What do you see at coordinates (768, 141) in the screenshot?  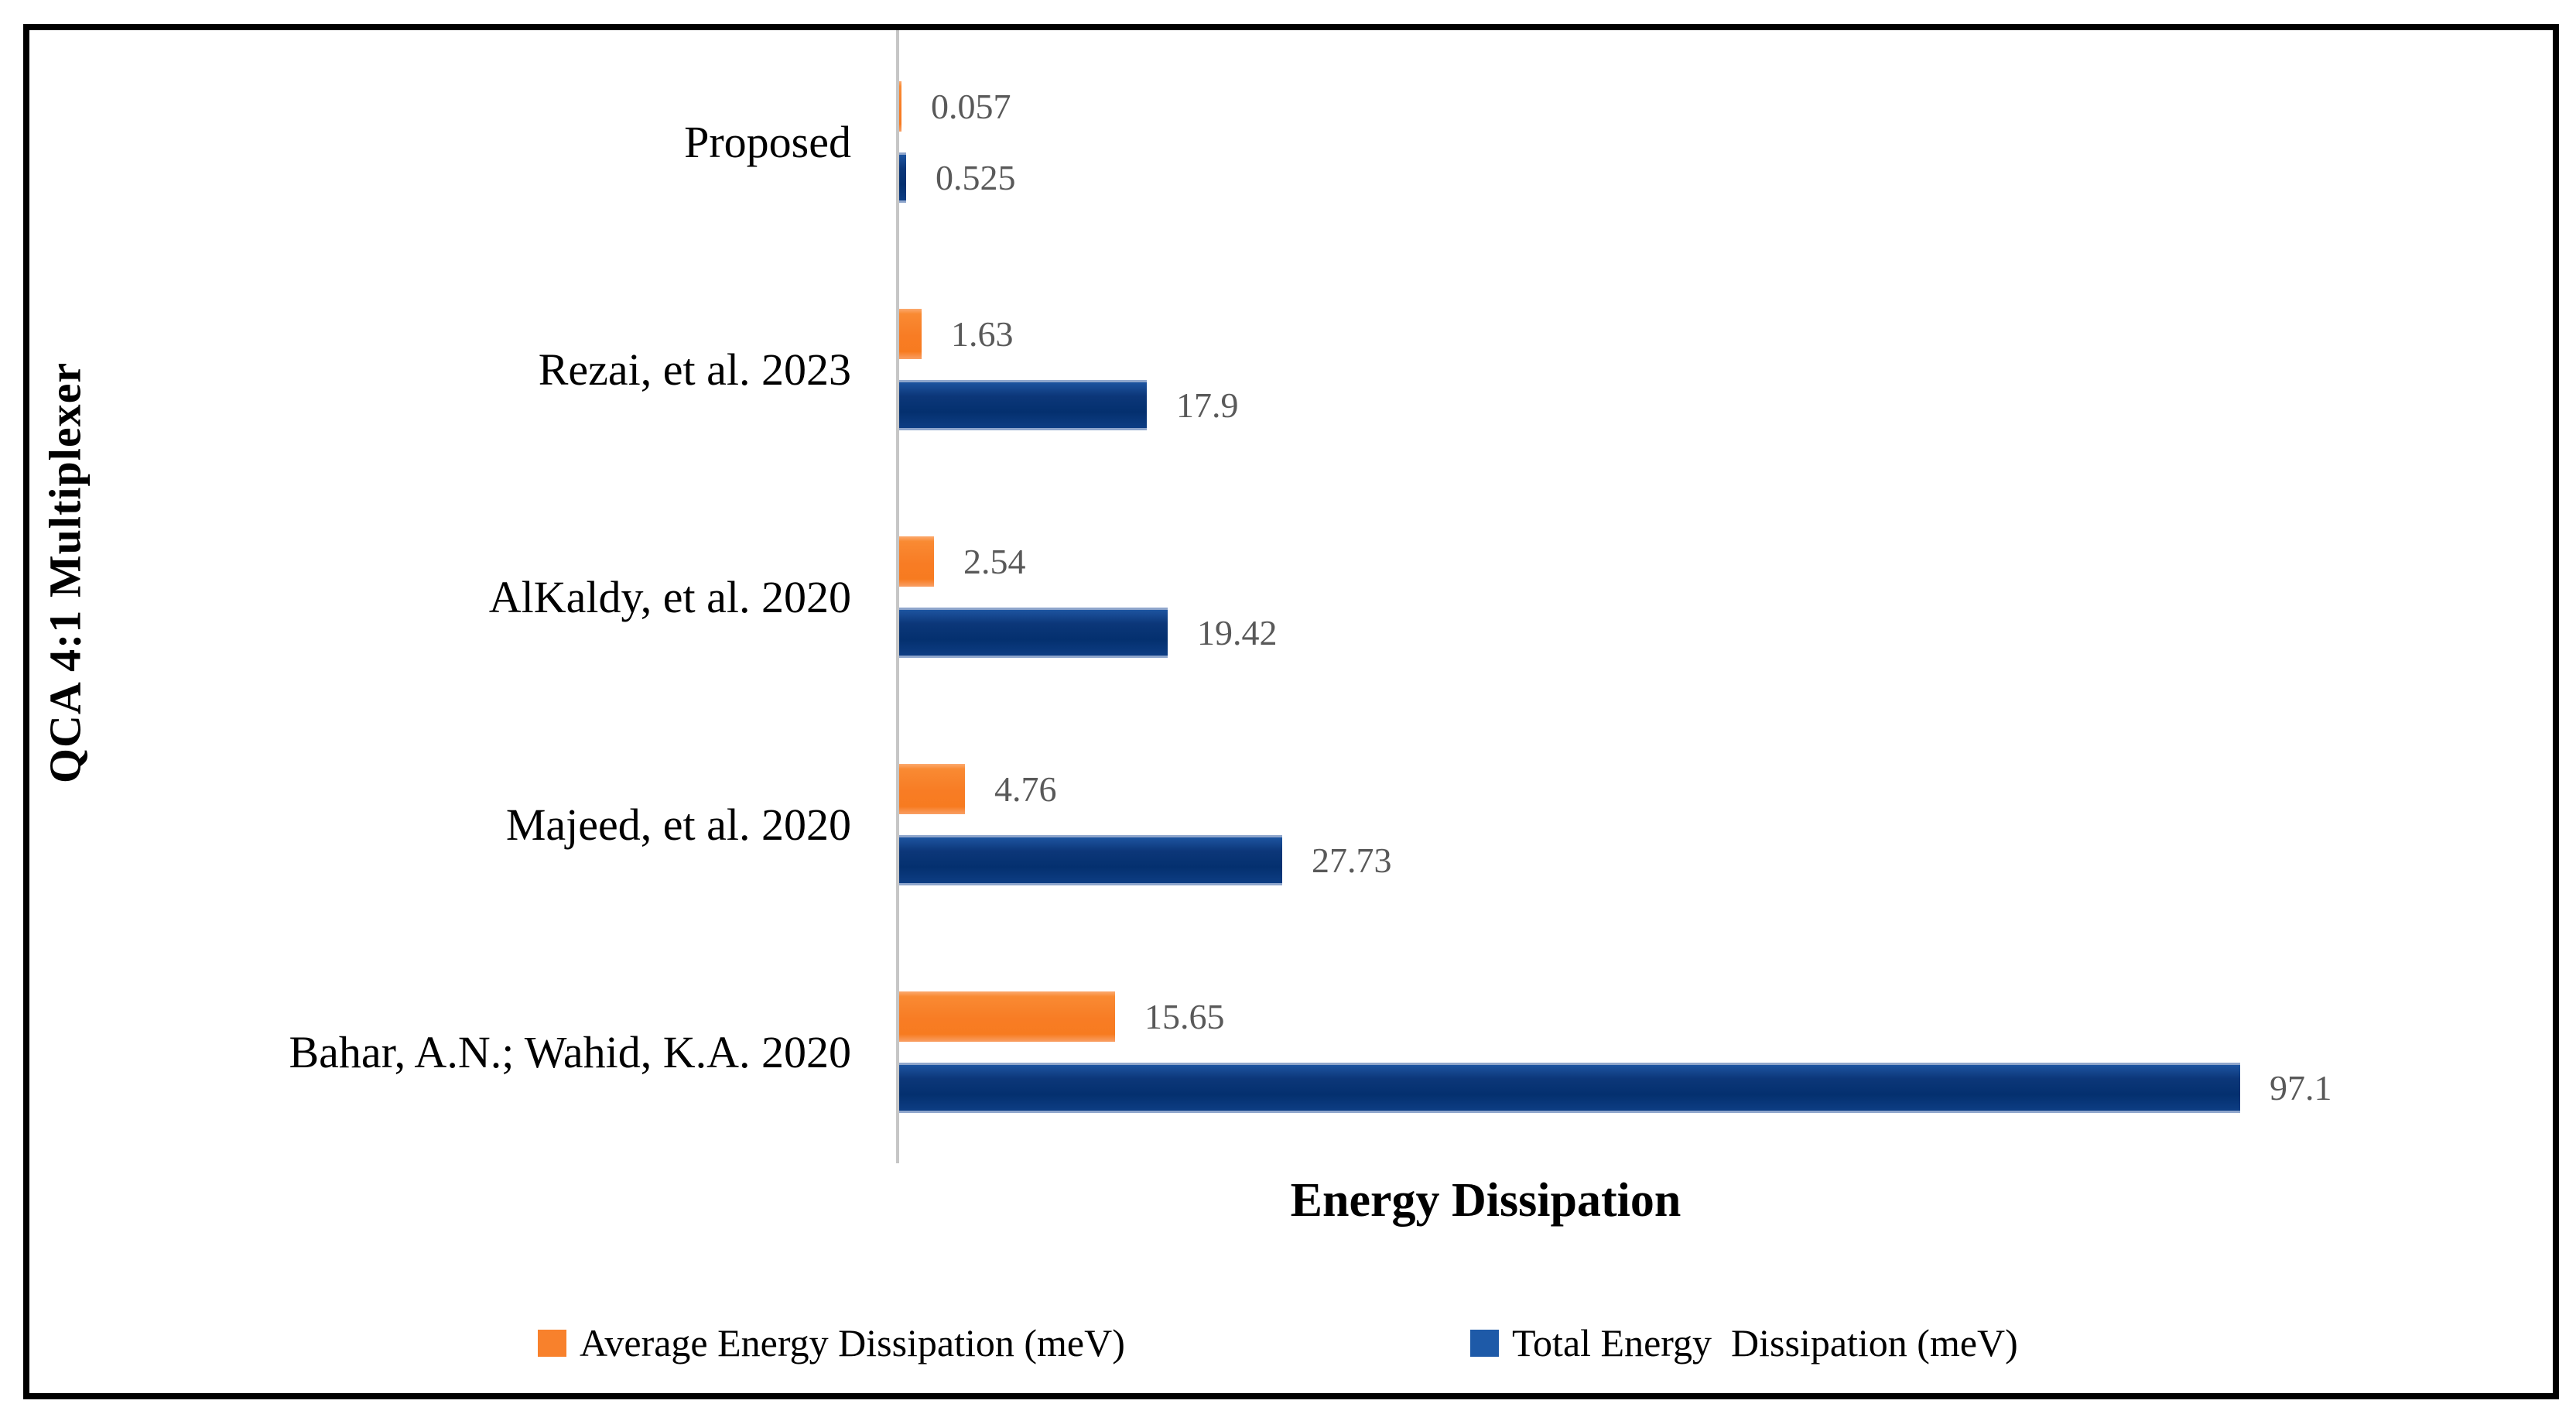 I see `category-label: Proposed` at bounding box center [768, 141].